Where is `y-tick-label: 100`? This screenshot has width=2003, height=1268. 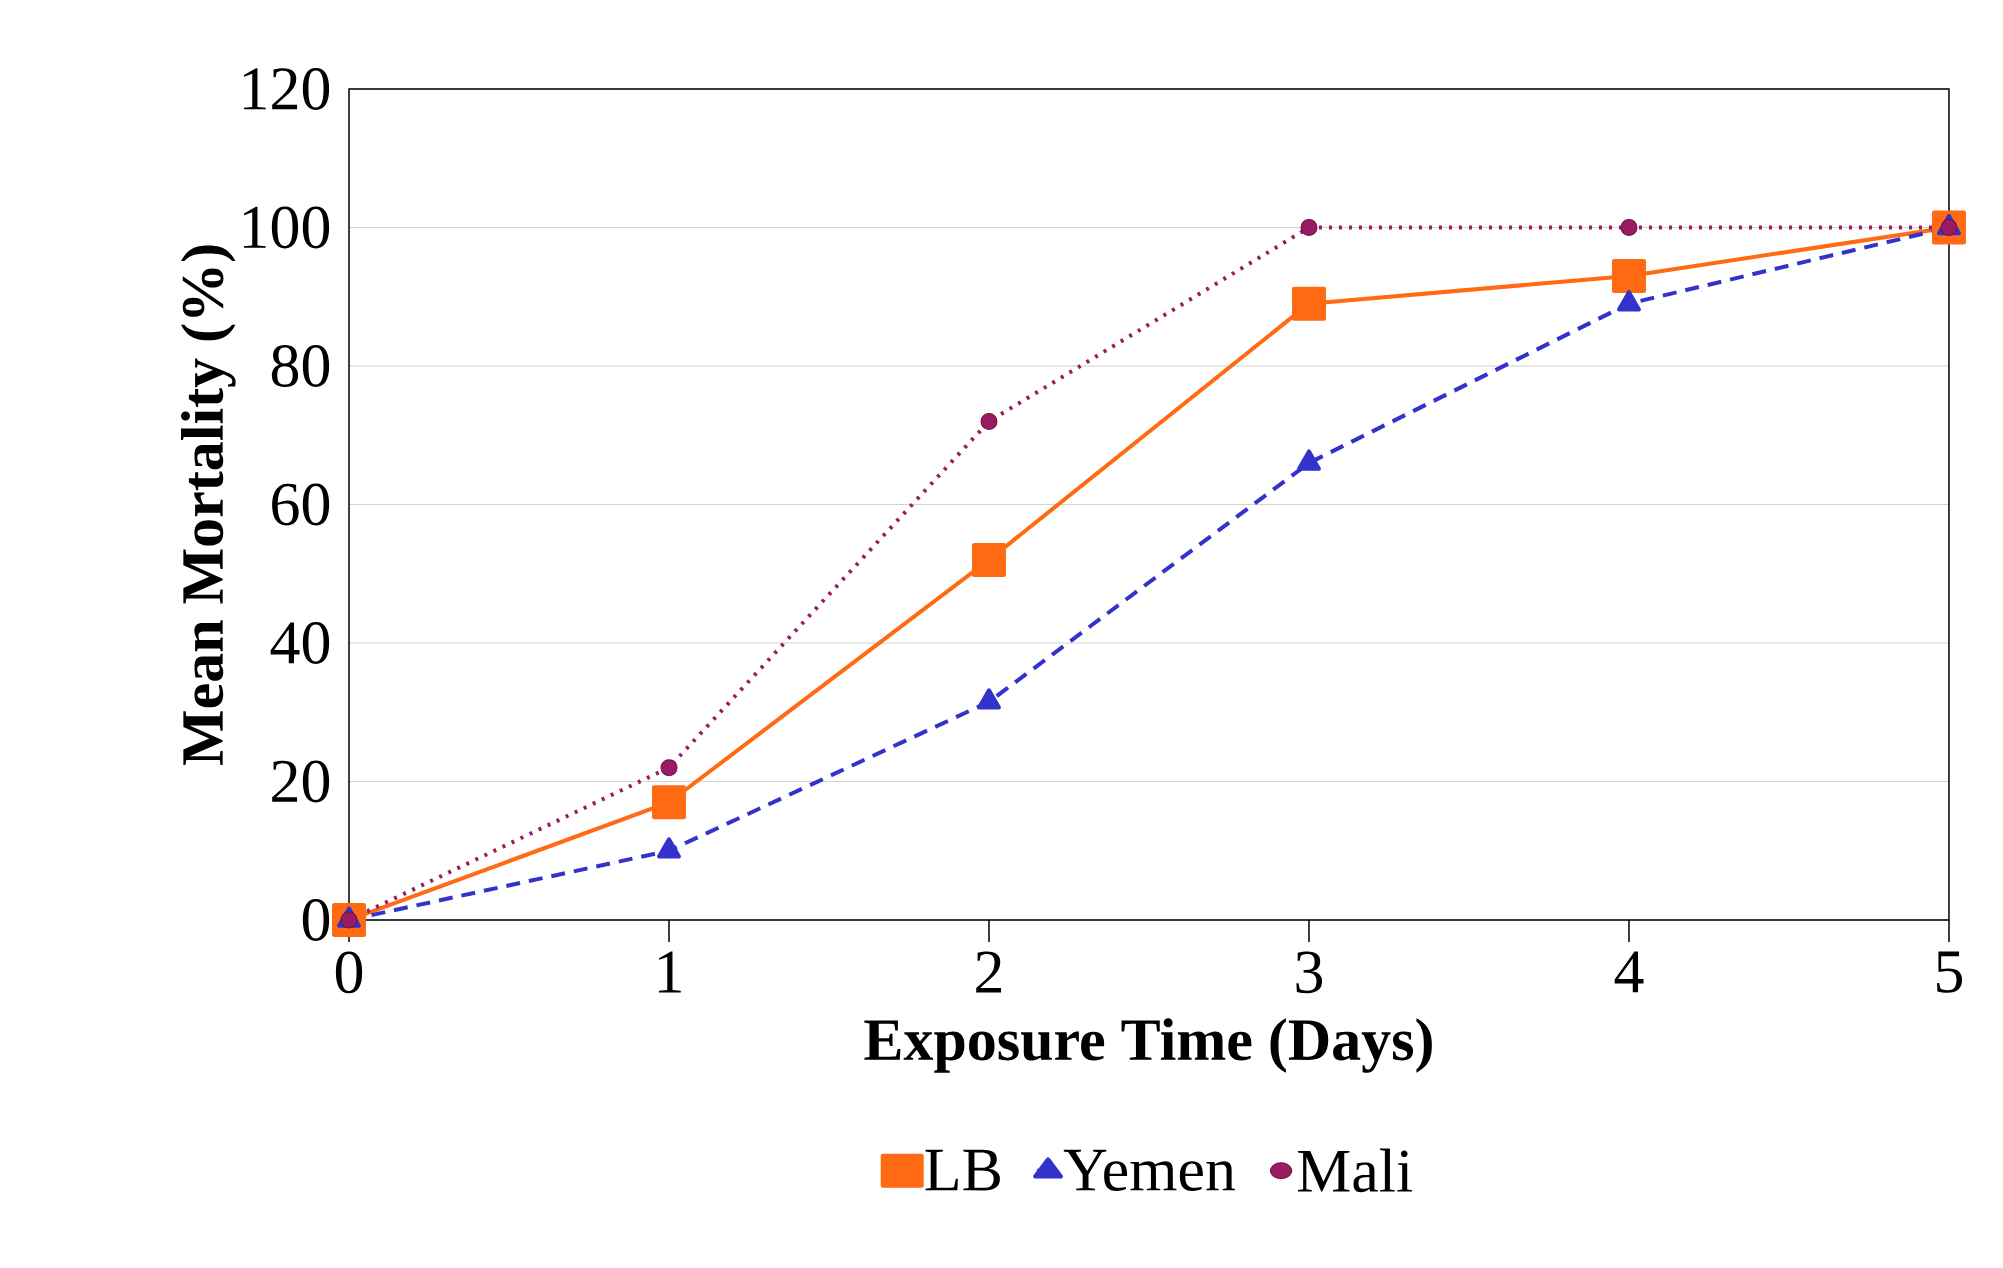 y-tick-label: 100 is located at coordinates (286, 227).